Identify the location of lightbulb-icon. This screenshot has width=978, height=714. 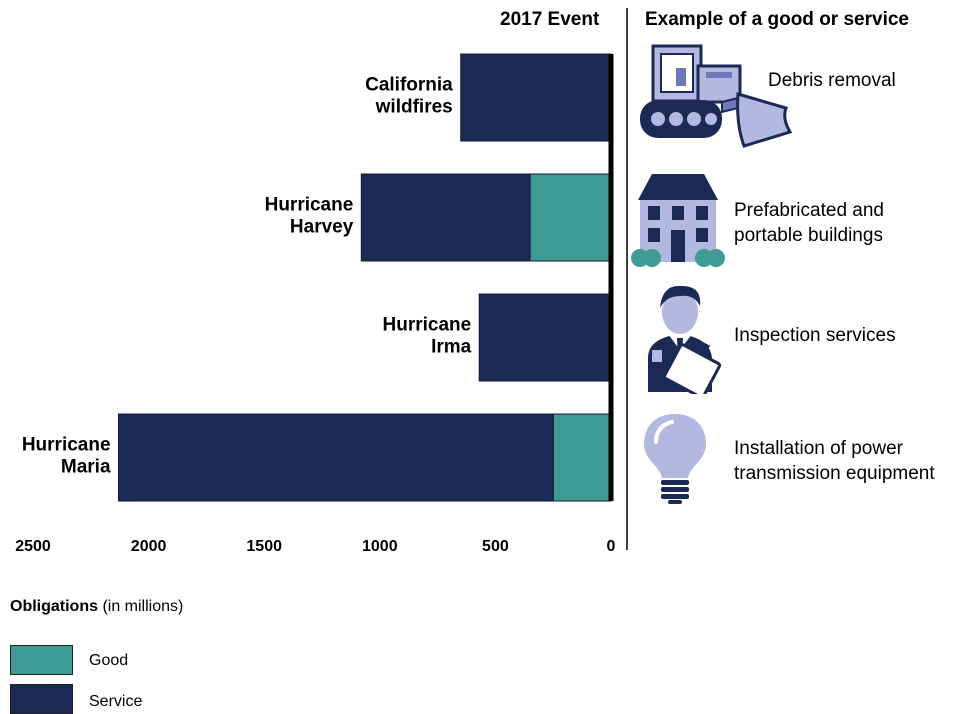
(675, 460).